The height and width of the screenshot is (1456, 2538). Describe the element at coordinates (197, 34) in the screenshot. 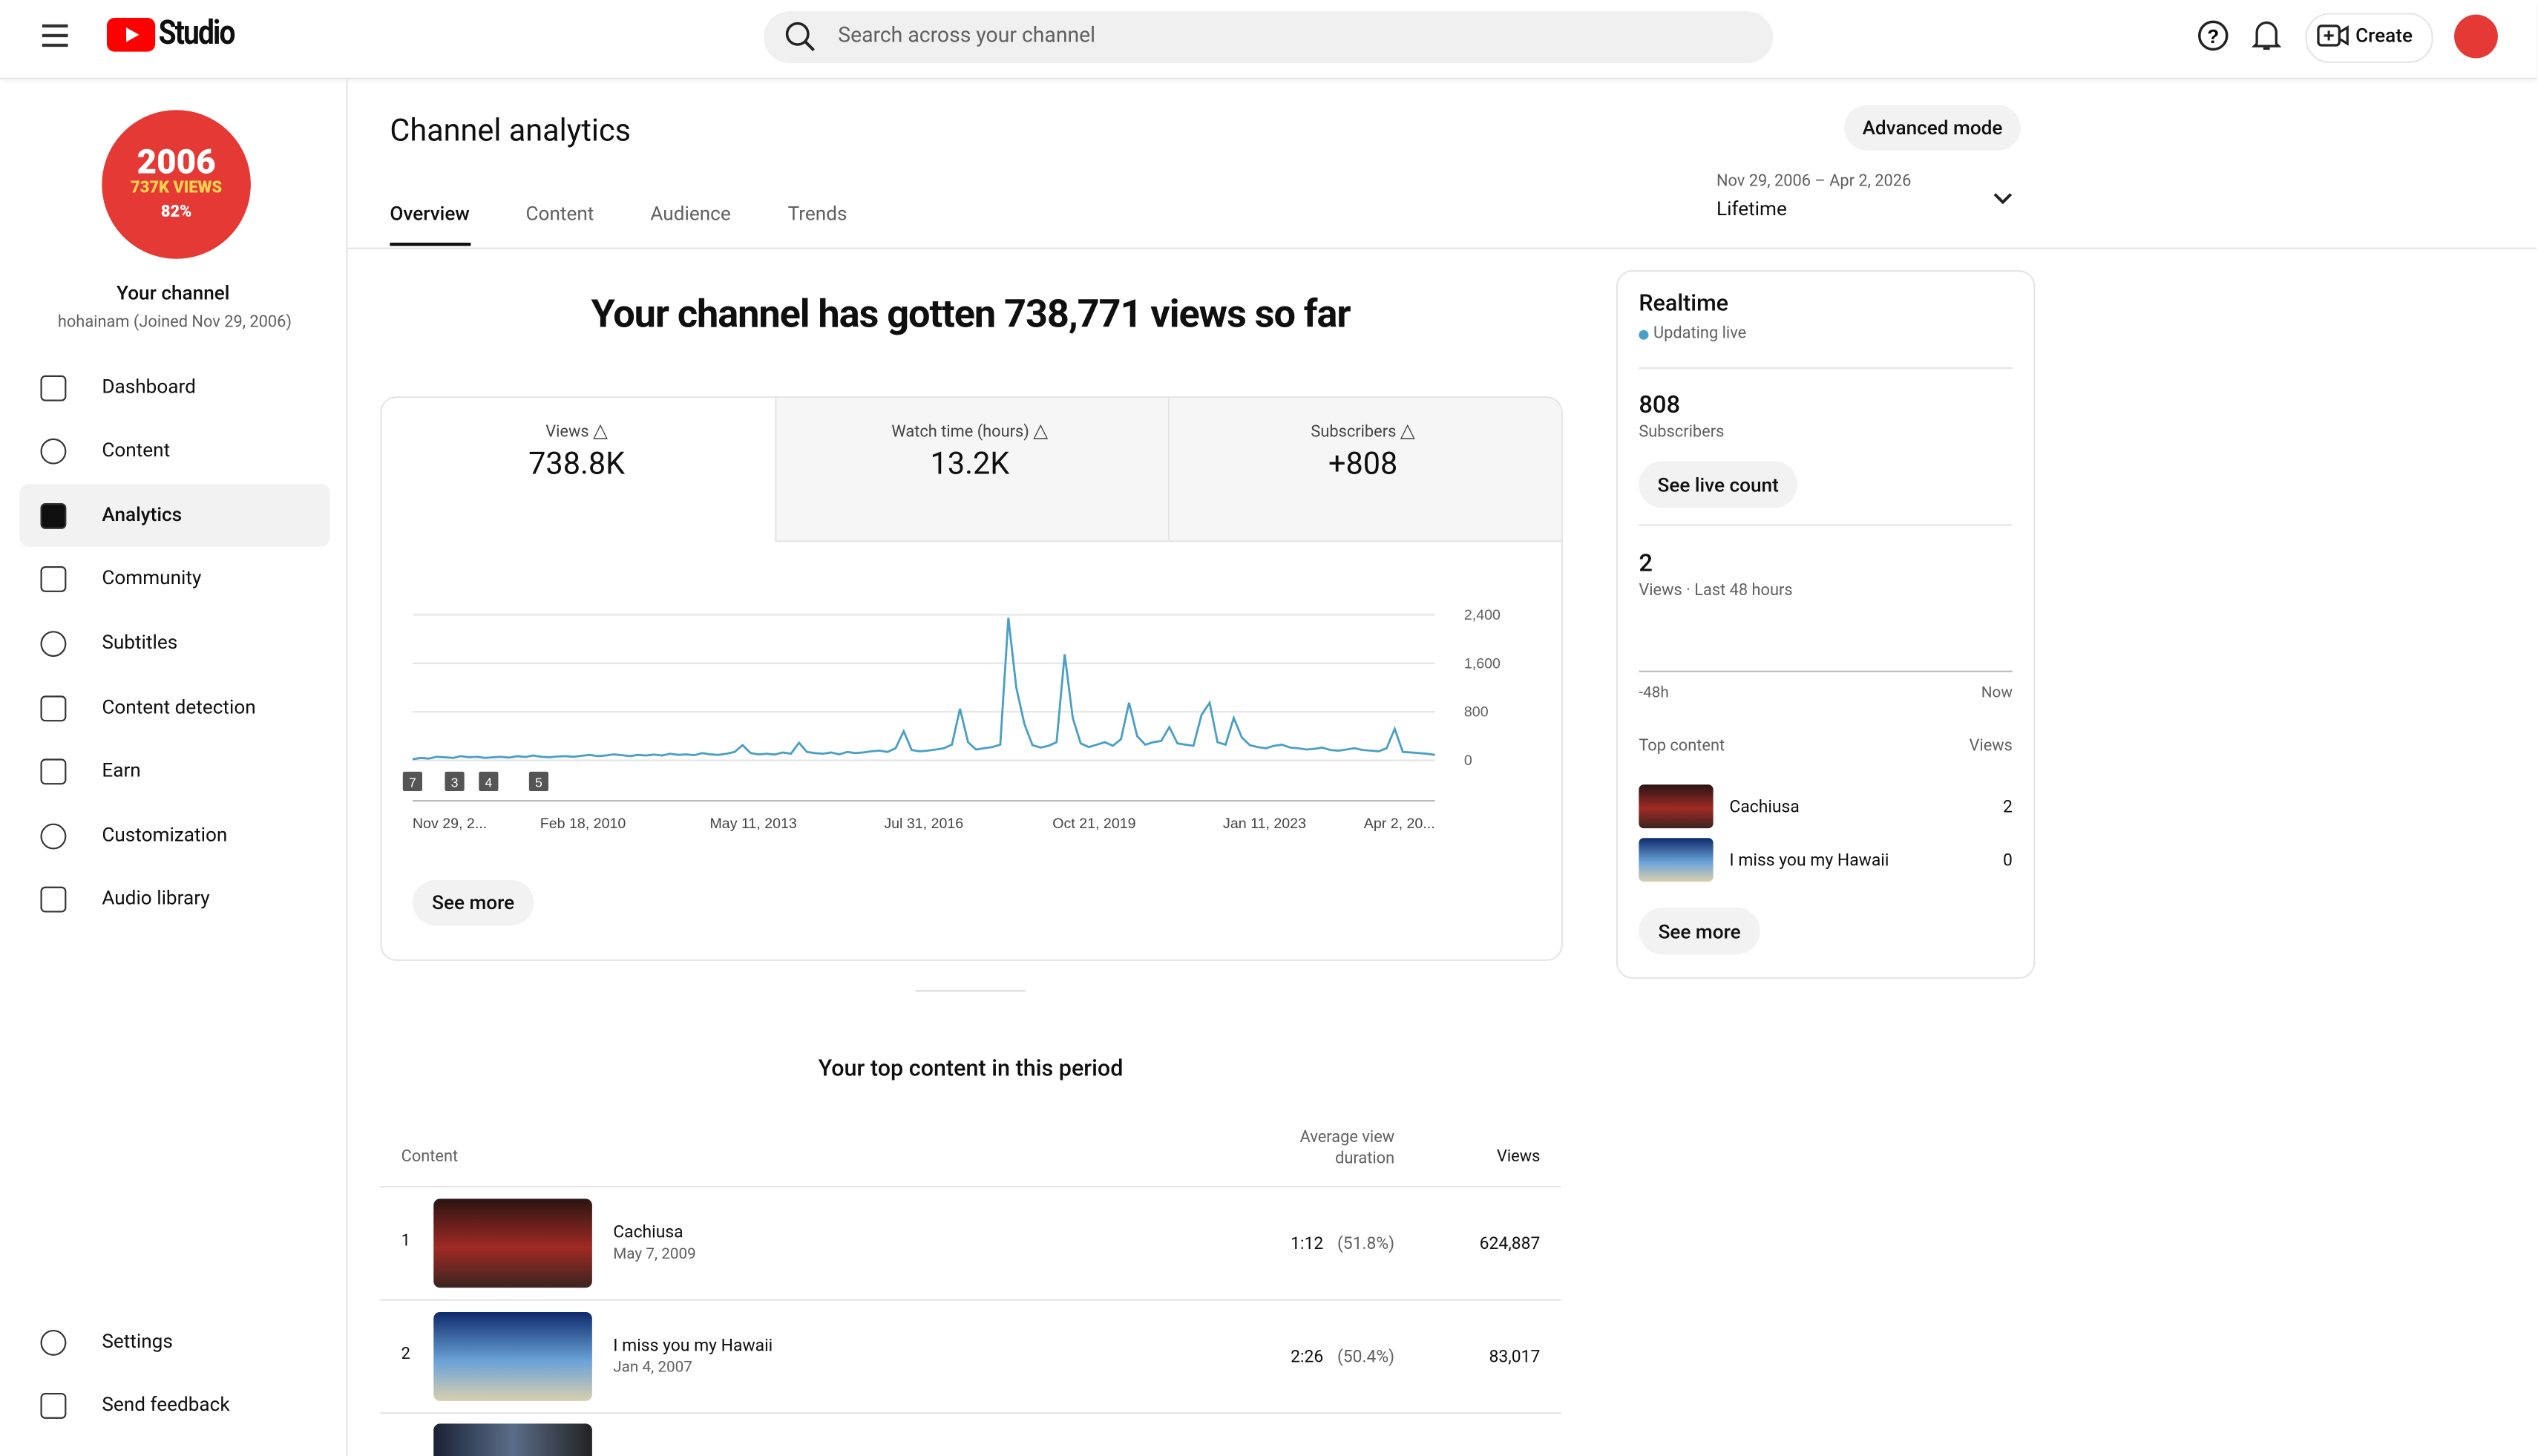

I see `logo-text: Studio` at that location.